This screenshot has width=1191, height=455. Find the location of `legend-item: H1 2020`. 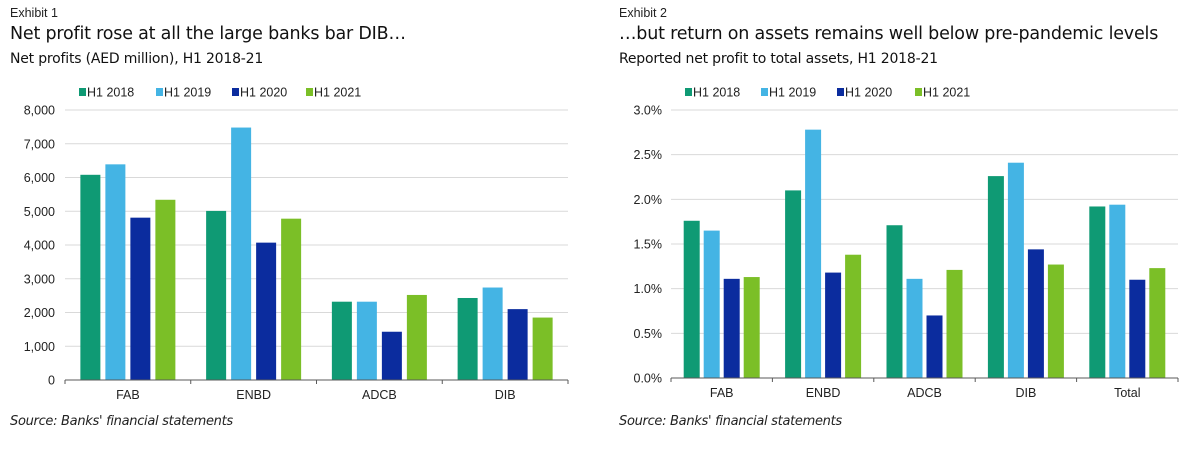

legend-item: H1 2020 is located at coordinates (259, 93).